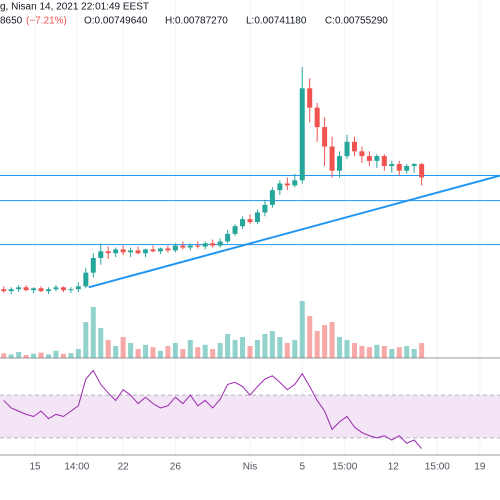 This screenshot has width=500, height=500. What do you see at coordinates (302, 467) in the screenshot?
I see `x-tick-label: 5` at bounding box center [302, 467].